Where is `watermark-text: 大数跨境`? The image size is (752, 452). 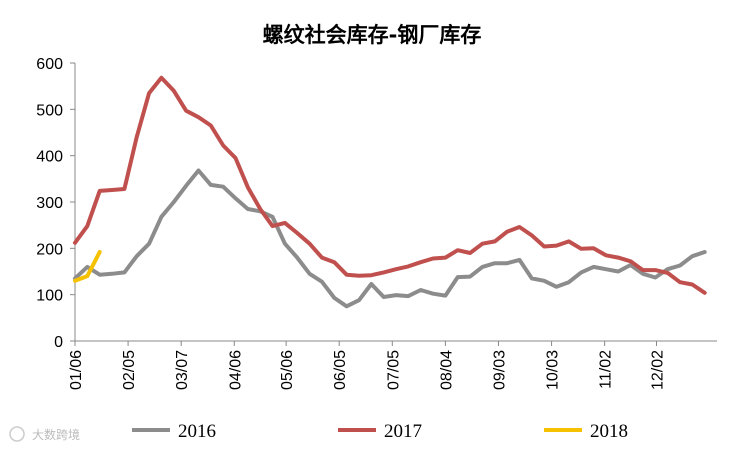
watermark-text: 大数跨境 is located at coordinates (56, 434).